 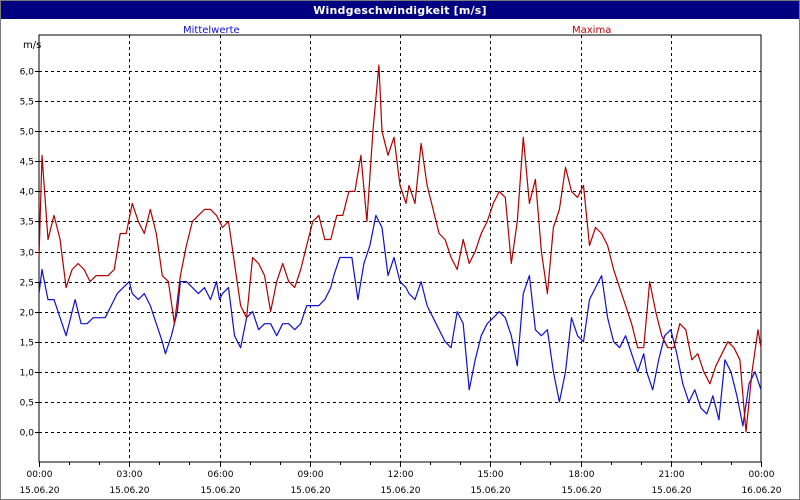 What do you see at coordinates (27, 73) in the screenshot?
I see `y-tick-label: 6,0` at bounding box center [27, 73].